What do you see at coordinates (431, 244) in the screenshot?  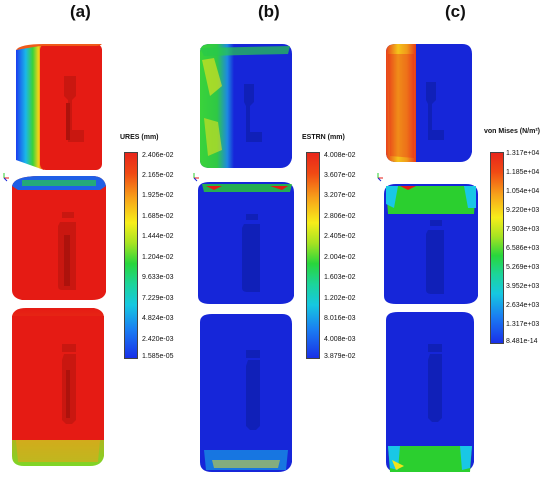 I see `block-c-middle` at bounding box center [431, 244].